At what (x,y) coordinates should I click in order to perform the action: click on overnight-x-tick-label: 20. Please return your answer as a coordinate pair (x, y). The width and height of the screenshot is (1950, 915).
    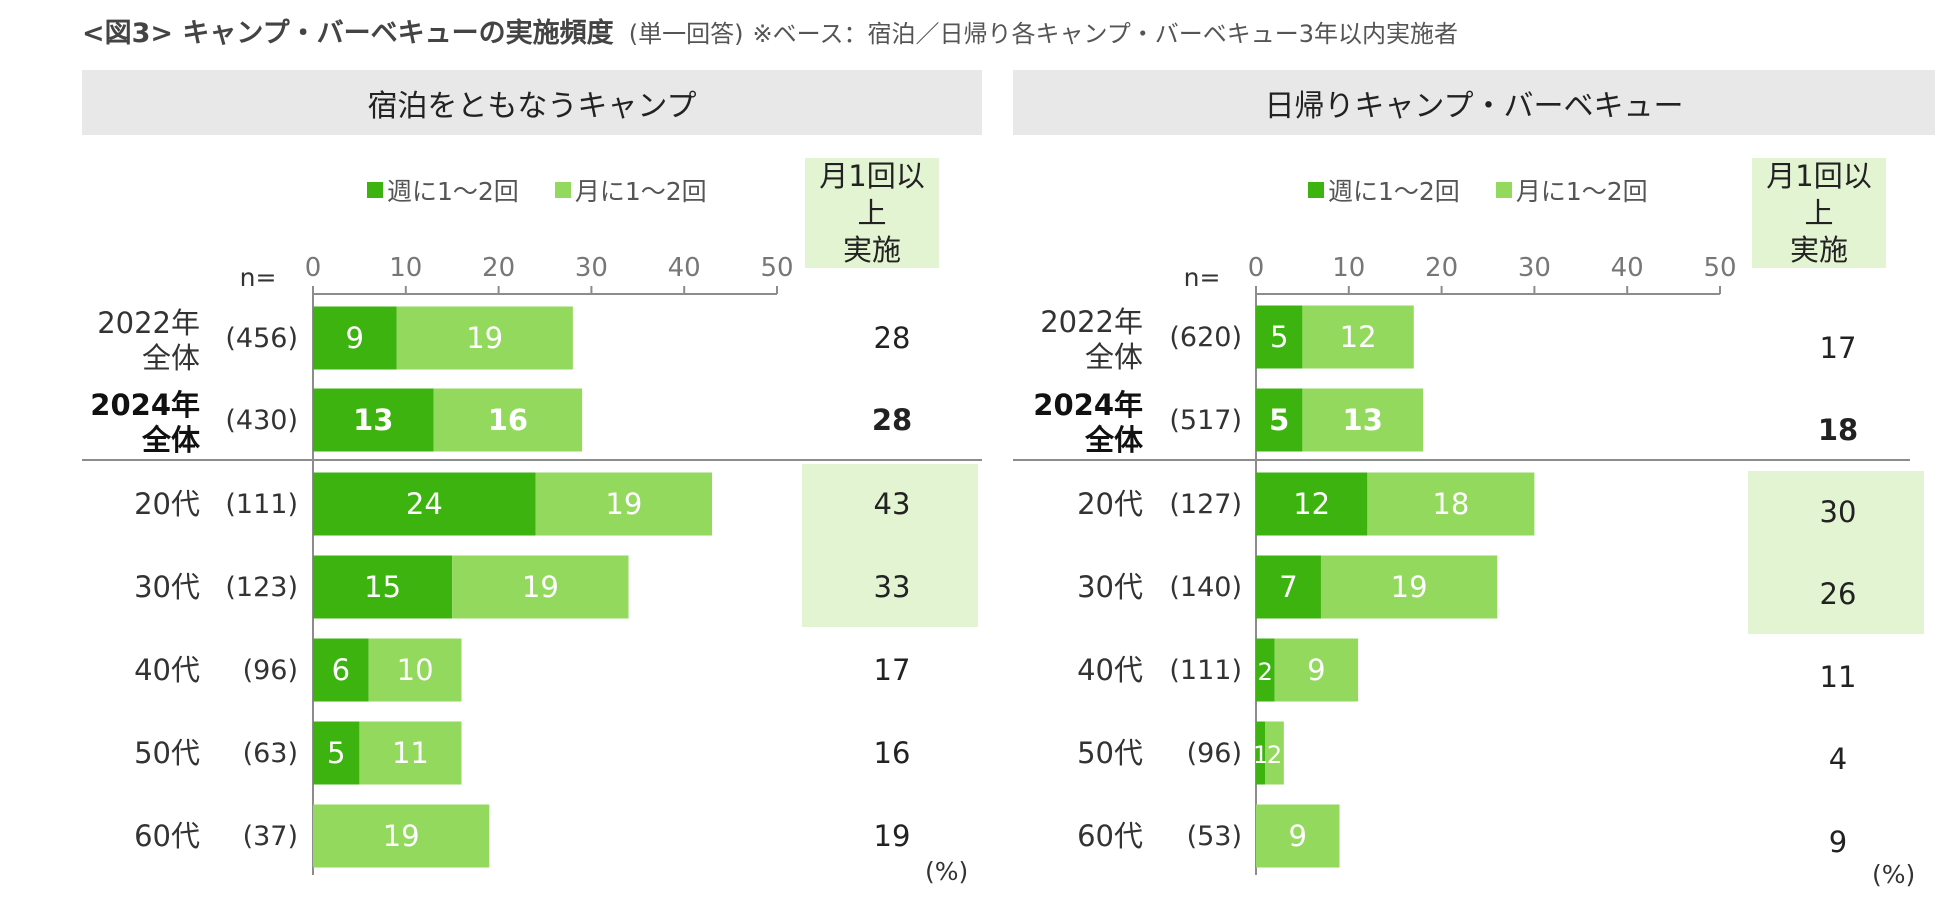
    Looking at the image, I should click on (498, 268).